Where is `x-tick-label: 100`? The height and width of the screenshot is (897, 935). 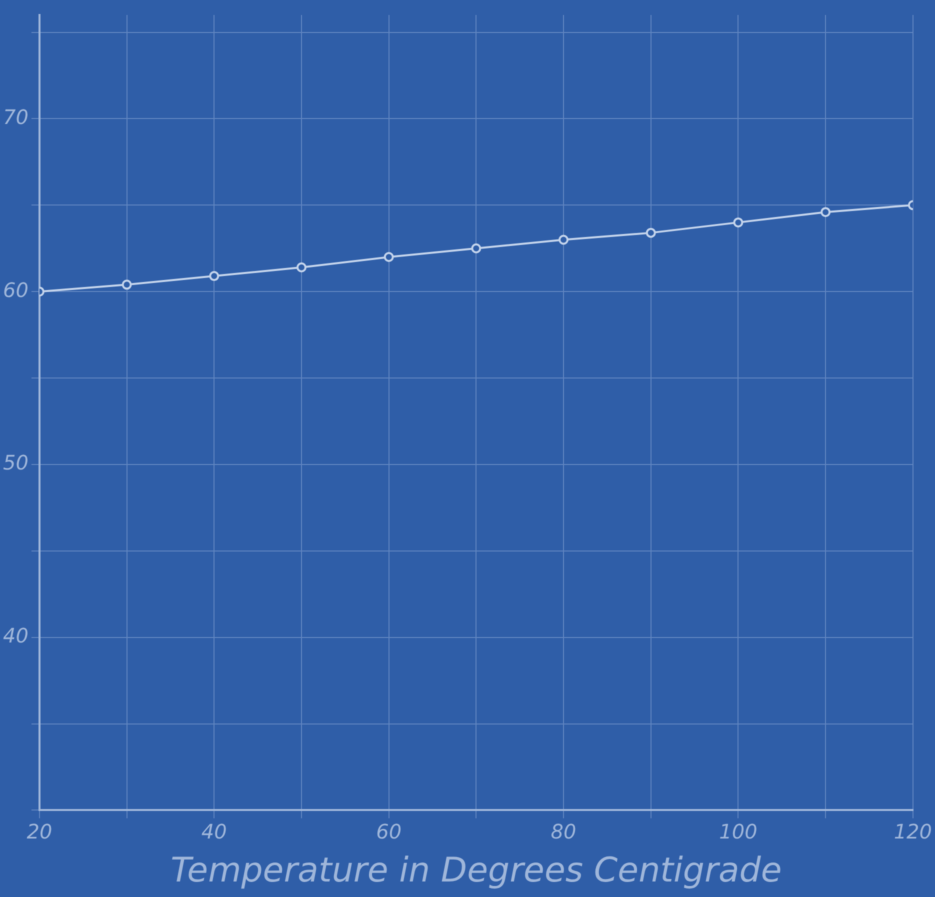
x-tick-label: 100 is located at coordinates (738, 831).